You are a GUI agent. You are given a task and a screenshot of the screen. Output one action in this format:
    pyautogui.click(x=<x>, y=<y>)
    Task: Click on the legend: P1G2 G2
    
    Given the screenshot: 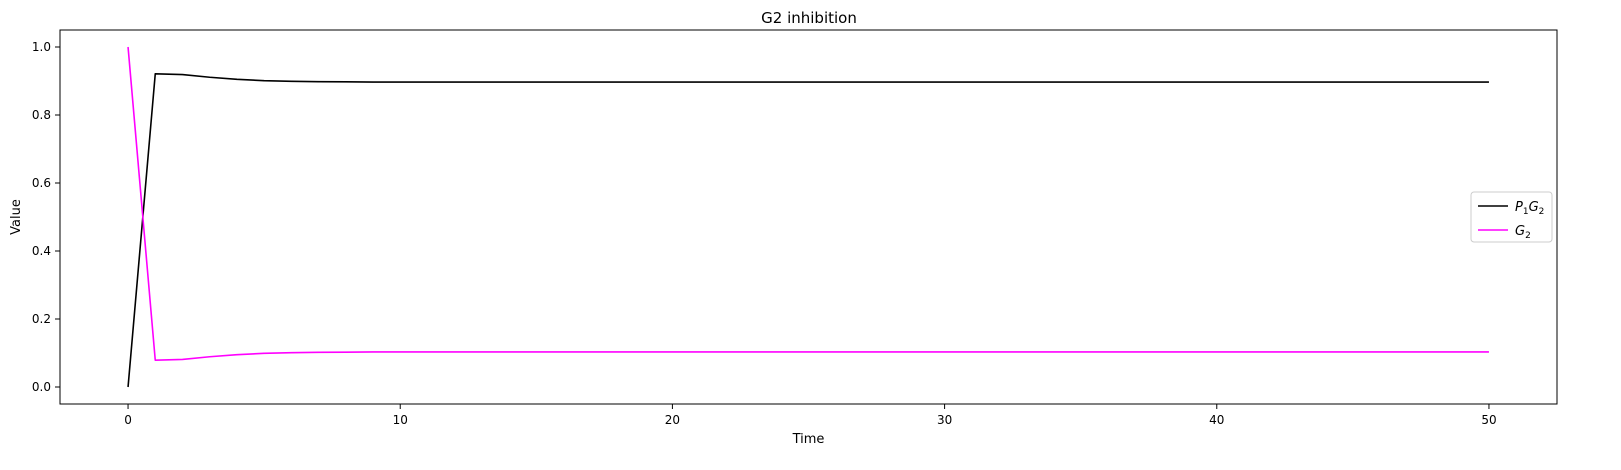 What is the action you would take?
    pyautogui.click(x=1511, y=217)
    